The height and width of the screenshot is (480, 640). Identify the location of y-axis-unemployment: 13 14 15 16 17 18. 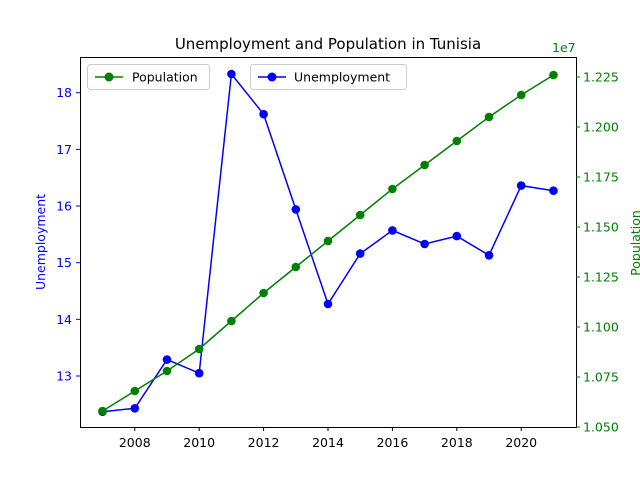
(68, 234).